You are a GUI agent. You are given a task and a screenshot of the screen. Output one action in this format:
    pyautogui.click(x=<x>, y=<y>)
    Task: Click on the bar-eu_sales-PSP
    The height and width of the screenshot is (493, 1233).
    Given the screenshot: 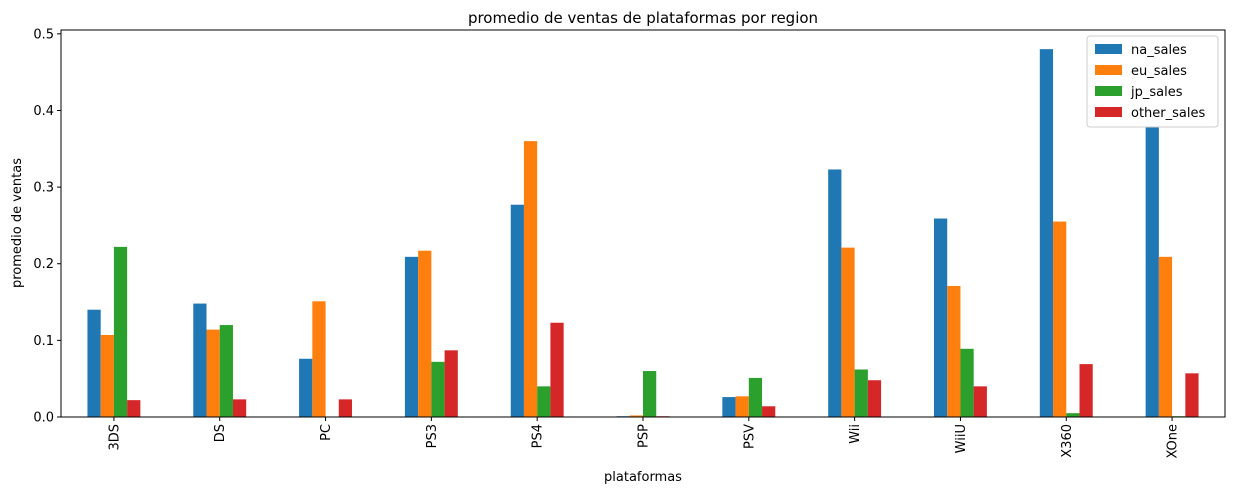 What is the action you would take?
    pyautogui.click(x=636, y=416)
    